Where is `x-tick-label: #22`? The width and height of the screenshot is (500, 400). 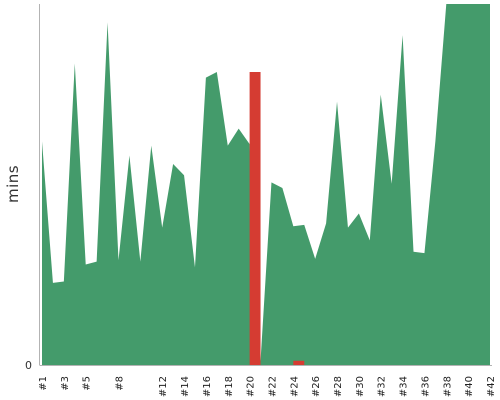 x-tick-label: #22 is located at coordinates (272, 386).